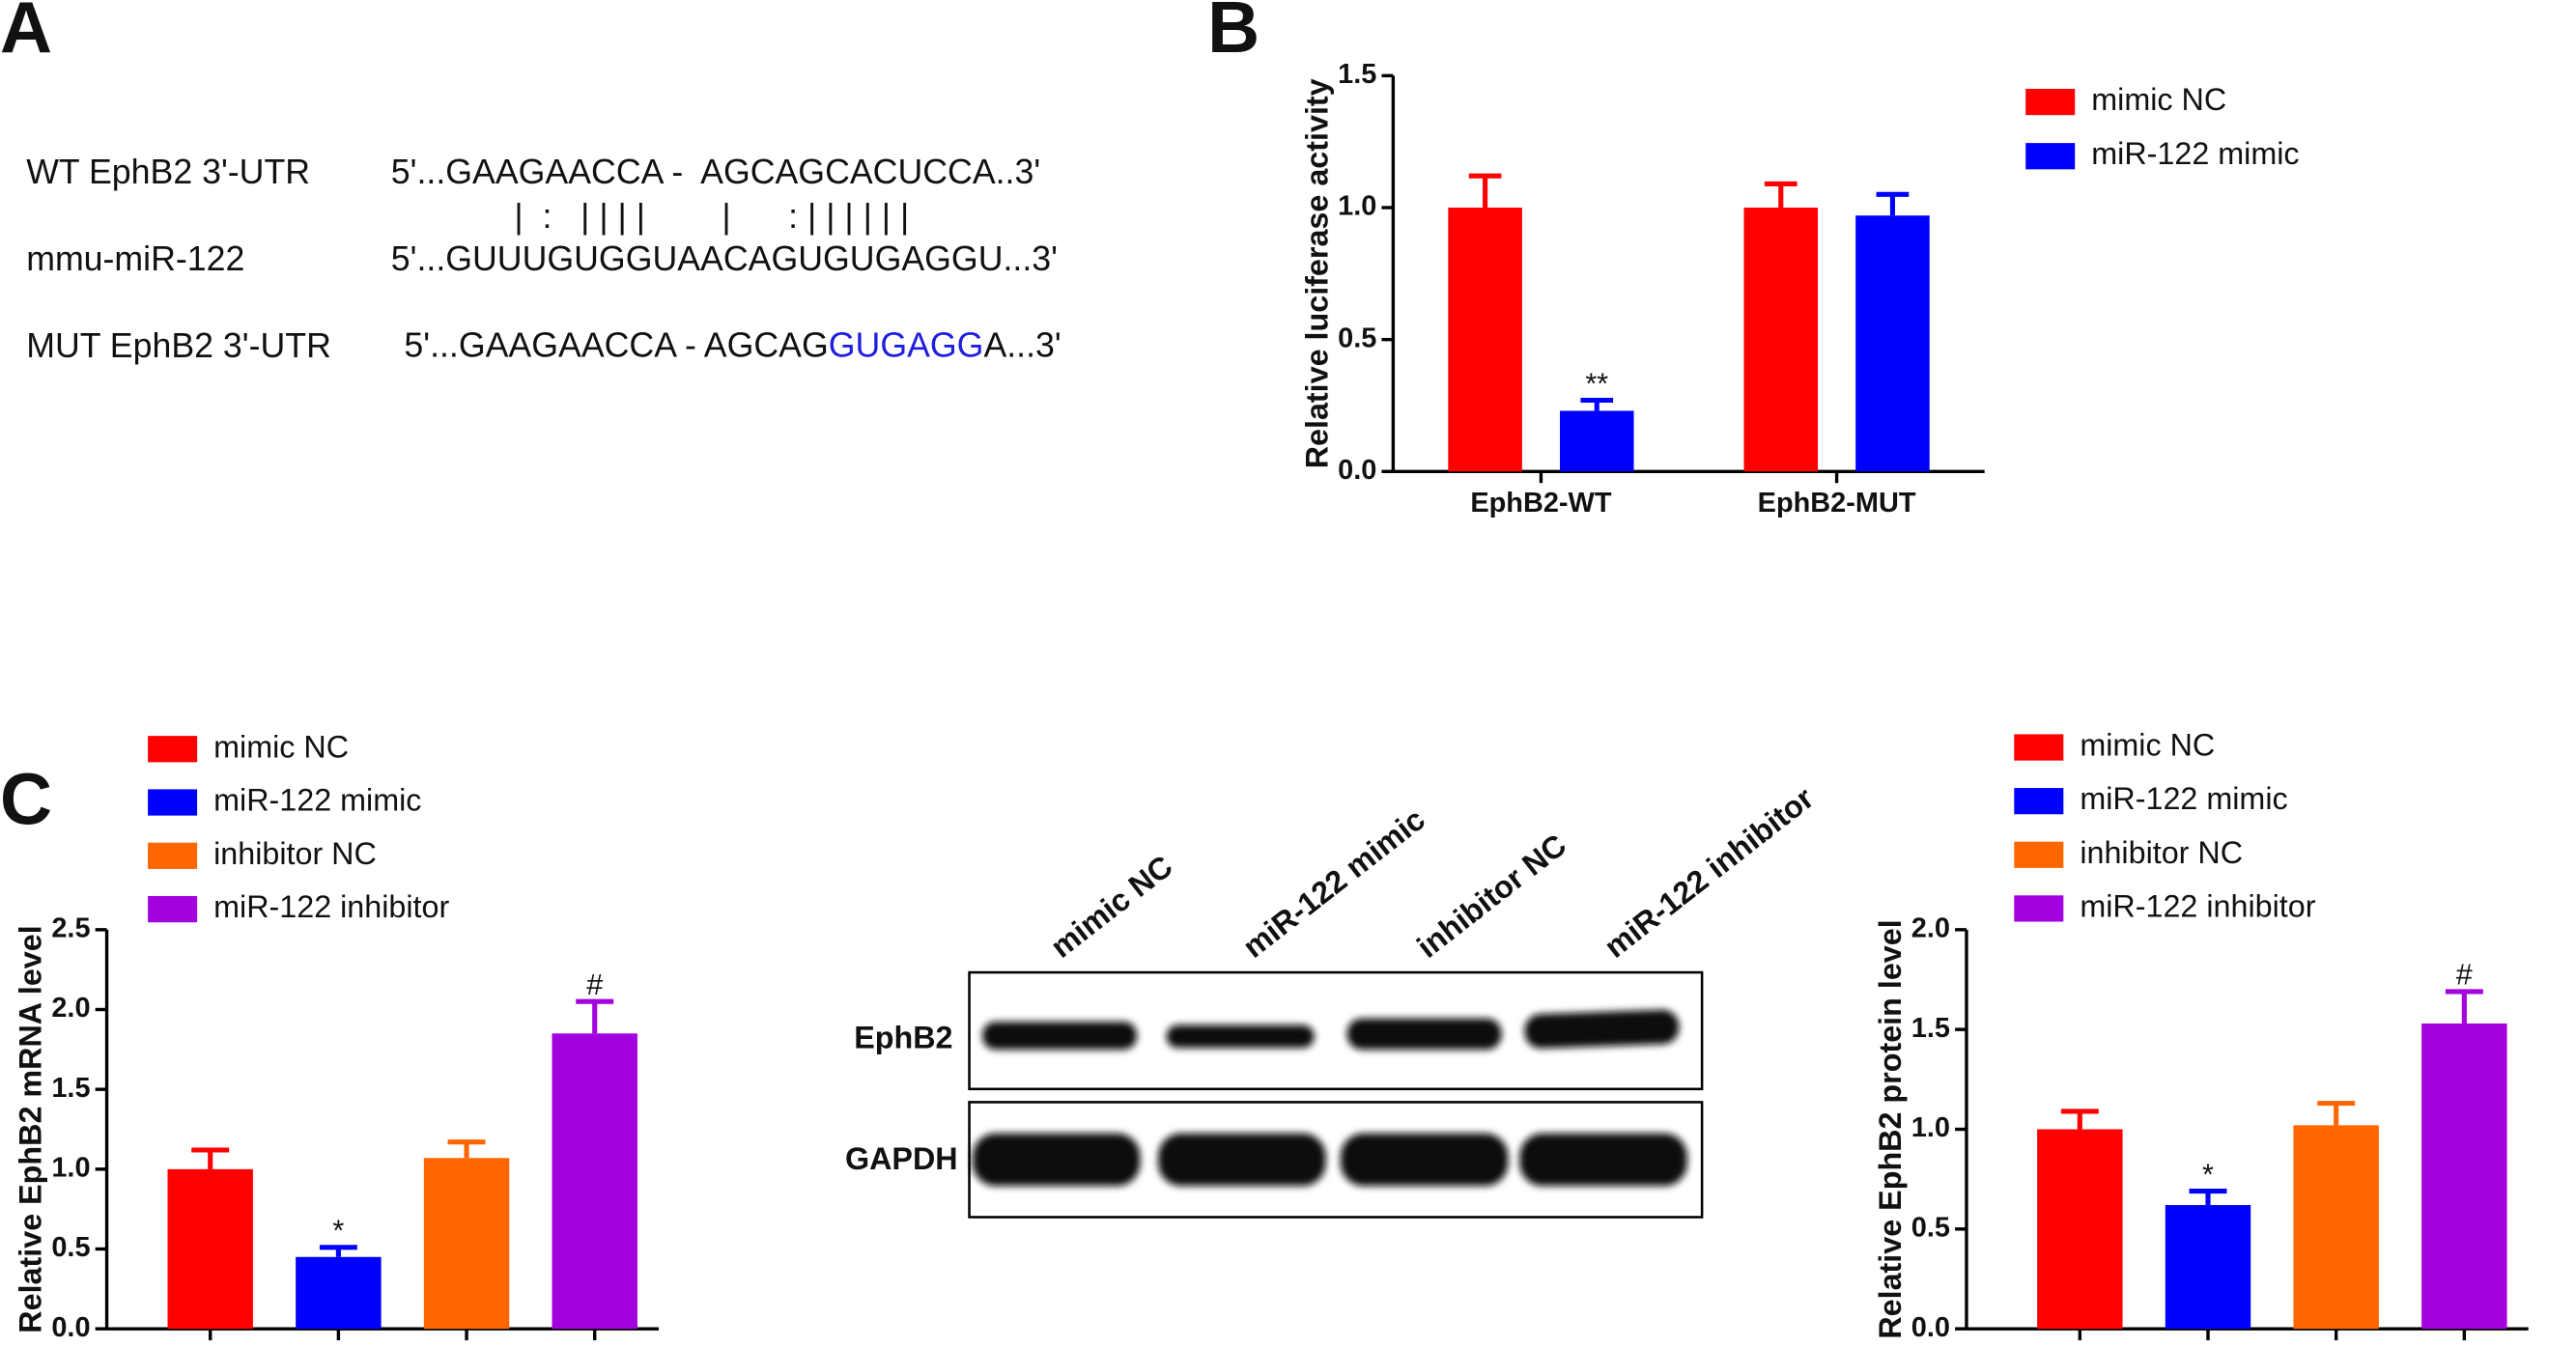 The width and height of the screenshot is (2576, 1347). What do you see at coordinates (903, 1037) in the screenshot?
I see `blot-row-label: EphB2` at bounding box center [903, 1037].